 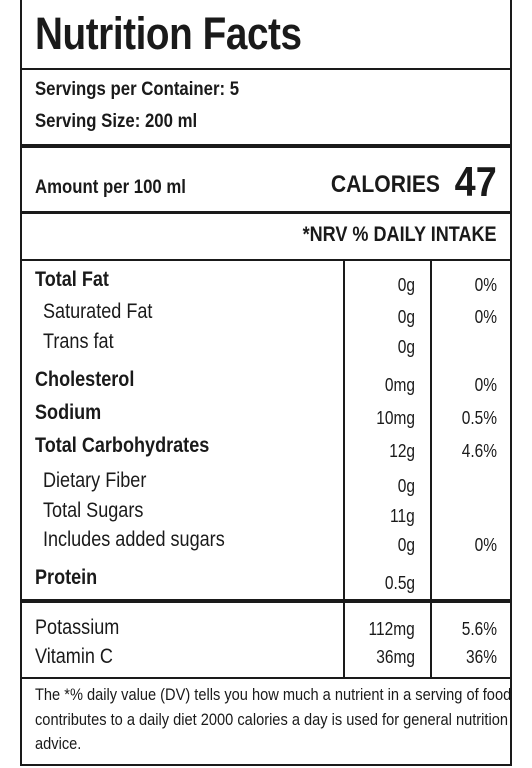 What do you see at coordinates (85, 379) in the screenshot?
I see `nutrient-name: Cholesterol` at bounding box center [85, 379].